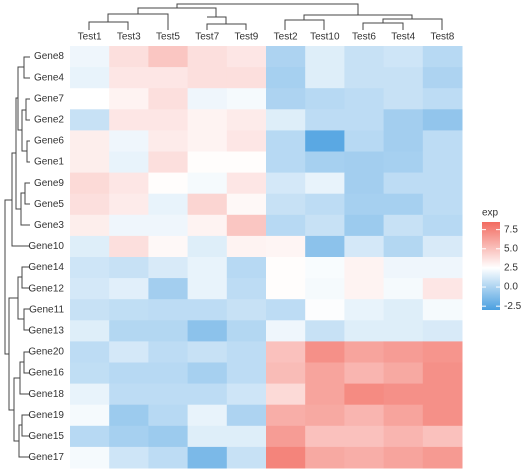 The width and height of the screenshot is (532, 476). Describe the element at coordinates (46, 267) in the screenshot. I see `row-label: Gene14` at that location.